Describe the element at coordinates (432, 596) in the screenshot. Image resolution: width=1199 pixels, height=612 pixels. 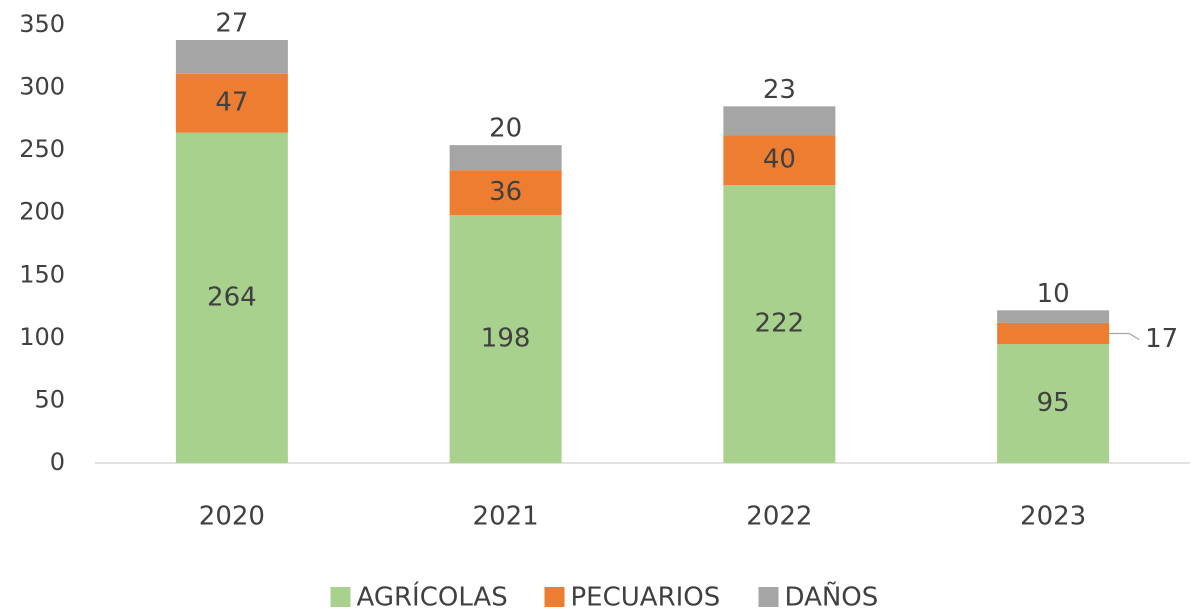
I see `legend-label: AGRÍCOLAS` at that location.